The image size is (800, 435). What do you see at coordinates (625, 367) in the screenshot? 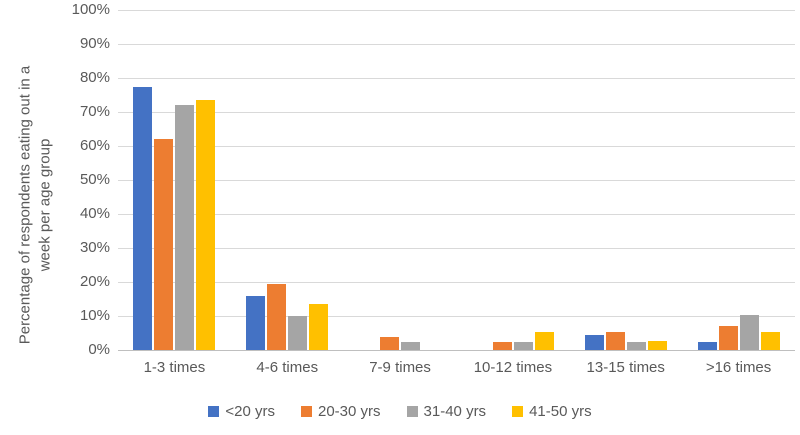
I see `x-axis-category-label: 13-15 times` at bounding box center [625, 367].